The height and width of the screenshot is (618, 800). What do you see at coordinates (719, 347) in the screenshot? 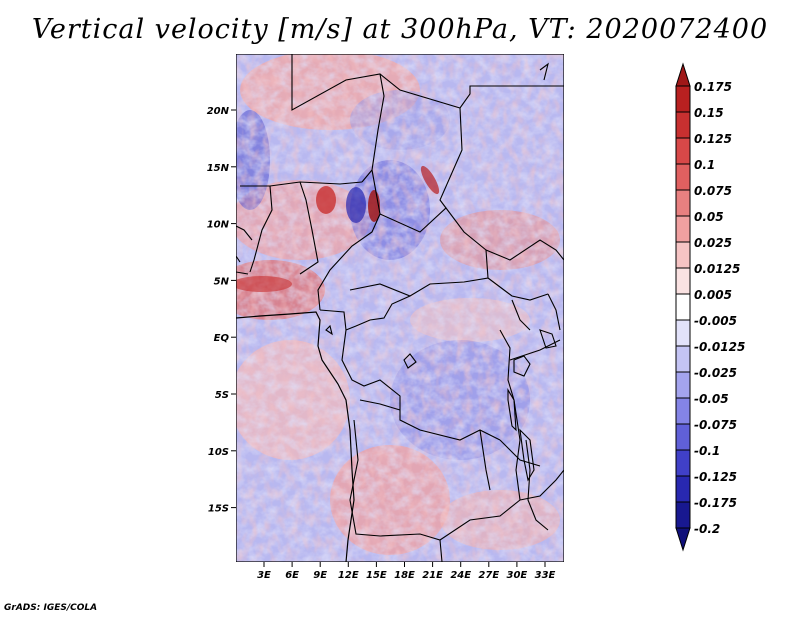
I see `colorbar-label: -0.0125` at bounding box center [719, 347].